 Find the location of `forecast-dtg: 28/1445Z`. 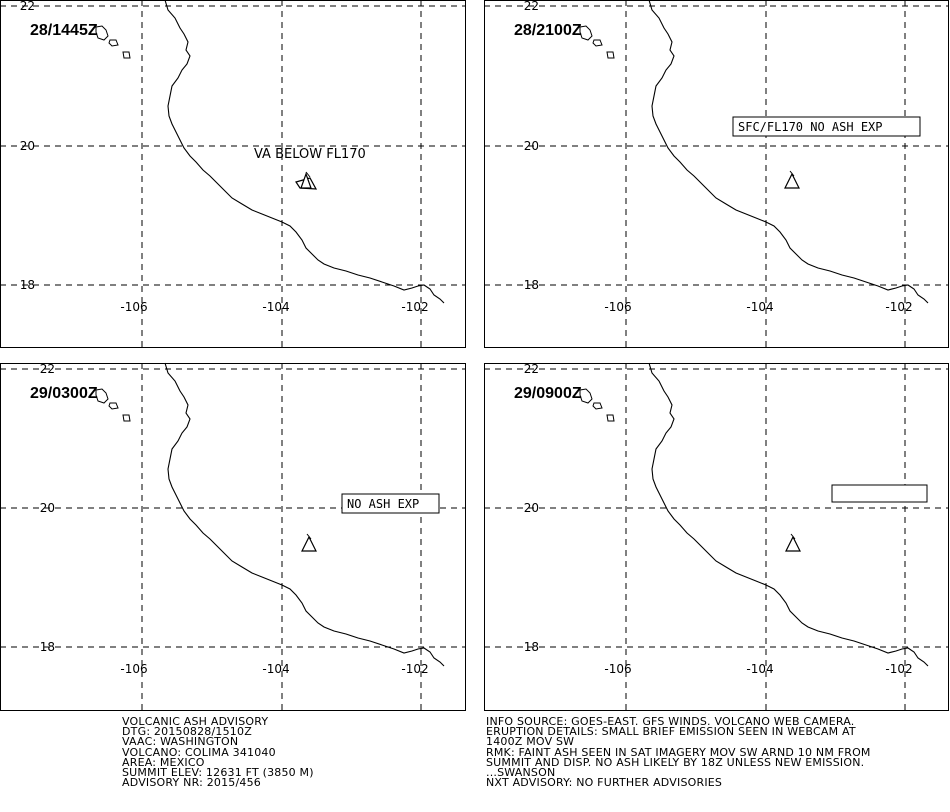

forecast-dtg: 28/1445Z is located at coordinates (64, 30).